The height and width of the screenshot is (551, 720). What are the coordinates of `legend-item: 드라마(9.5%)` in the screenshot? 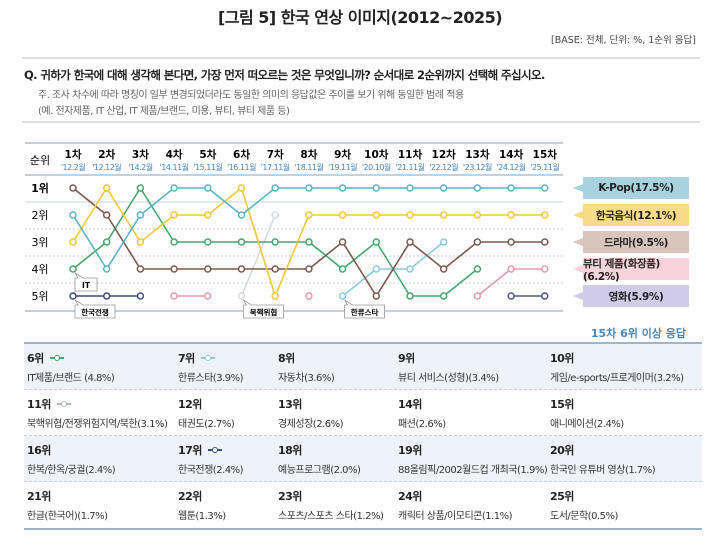 It's located at (631, 242).